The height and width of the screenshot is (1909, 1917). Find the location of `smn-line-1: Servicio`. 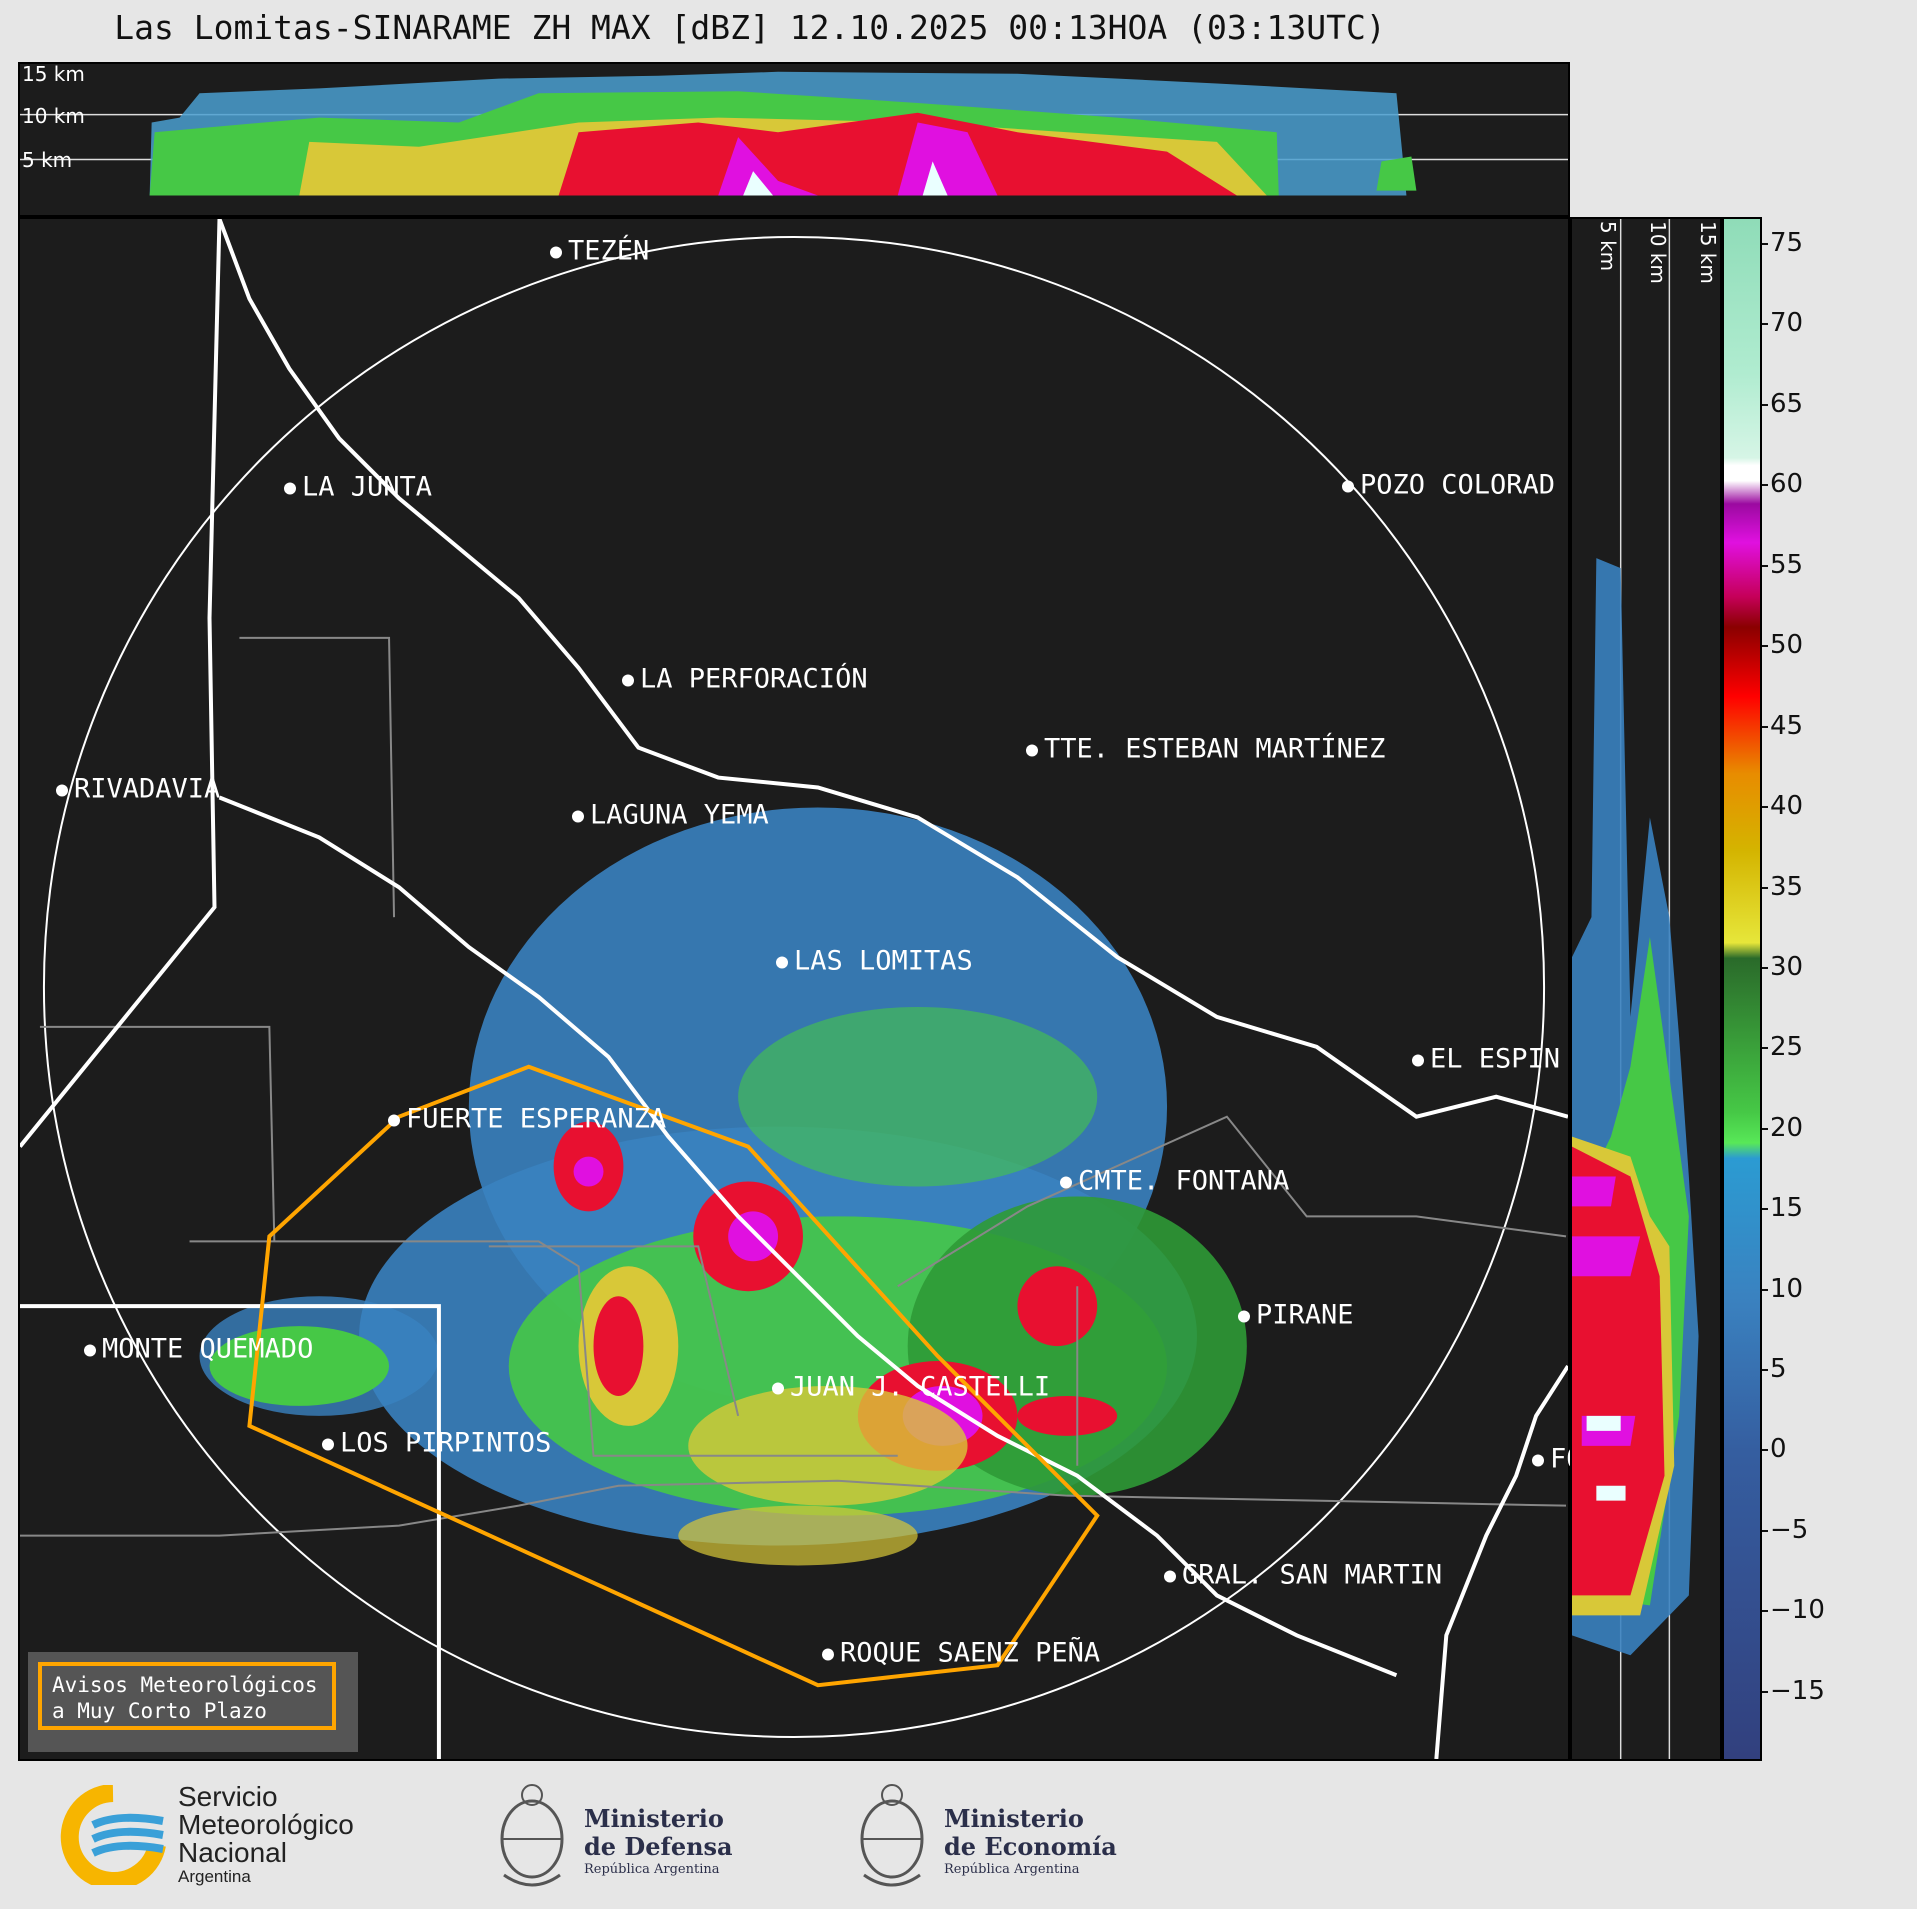

smn-line-1: Servicio is located at coordinates (228, 1796).